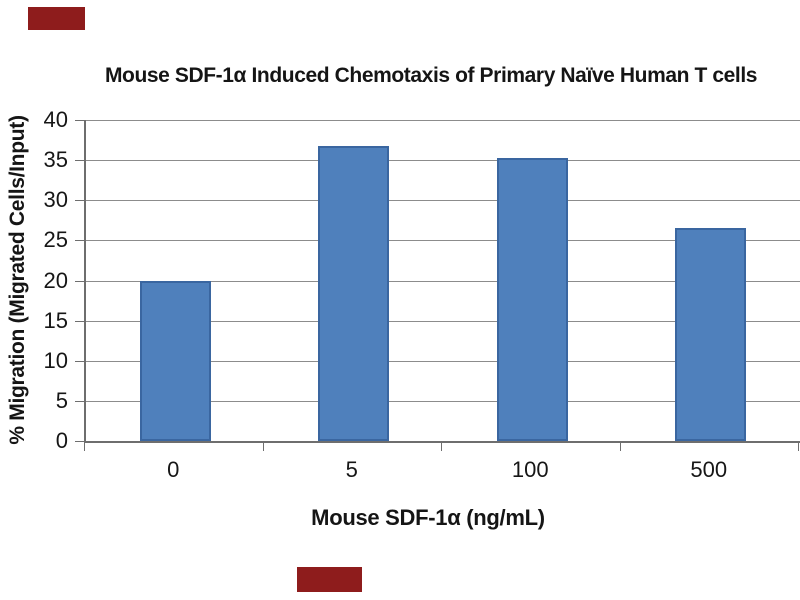 The image size is (800, 600). What do you see at coordinates (428, 517) in the screenshot?
I see `x-axis-title: Mouse SDF-1α (ng/mL)` at bounding box center [428, 517].